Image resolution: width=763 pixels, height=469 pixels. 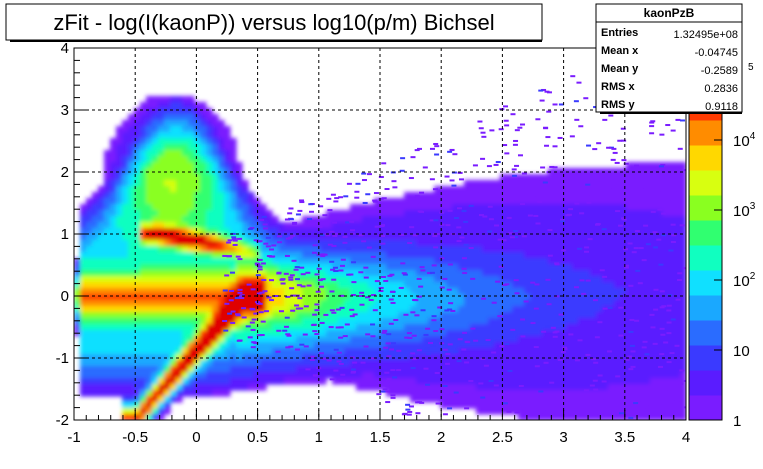 I want to click on x-axis-tick-labels: -1 -0.5 0 0.5 1 1.5 2 2.5 3 3.5 4, so click(x=378, y=437).